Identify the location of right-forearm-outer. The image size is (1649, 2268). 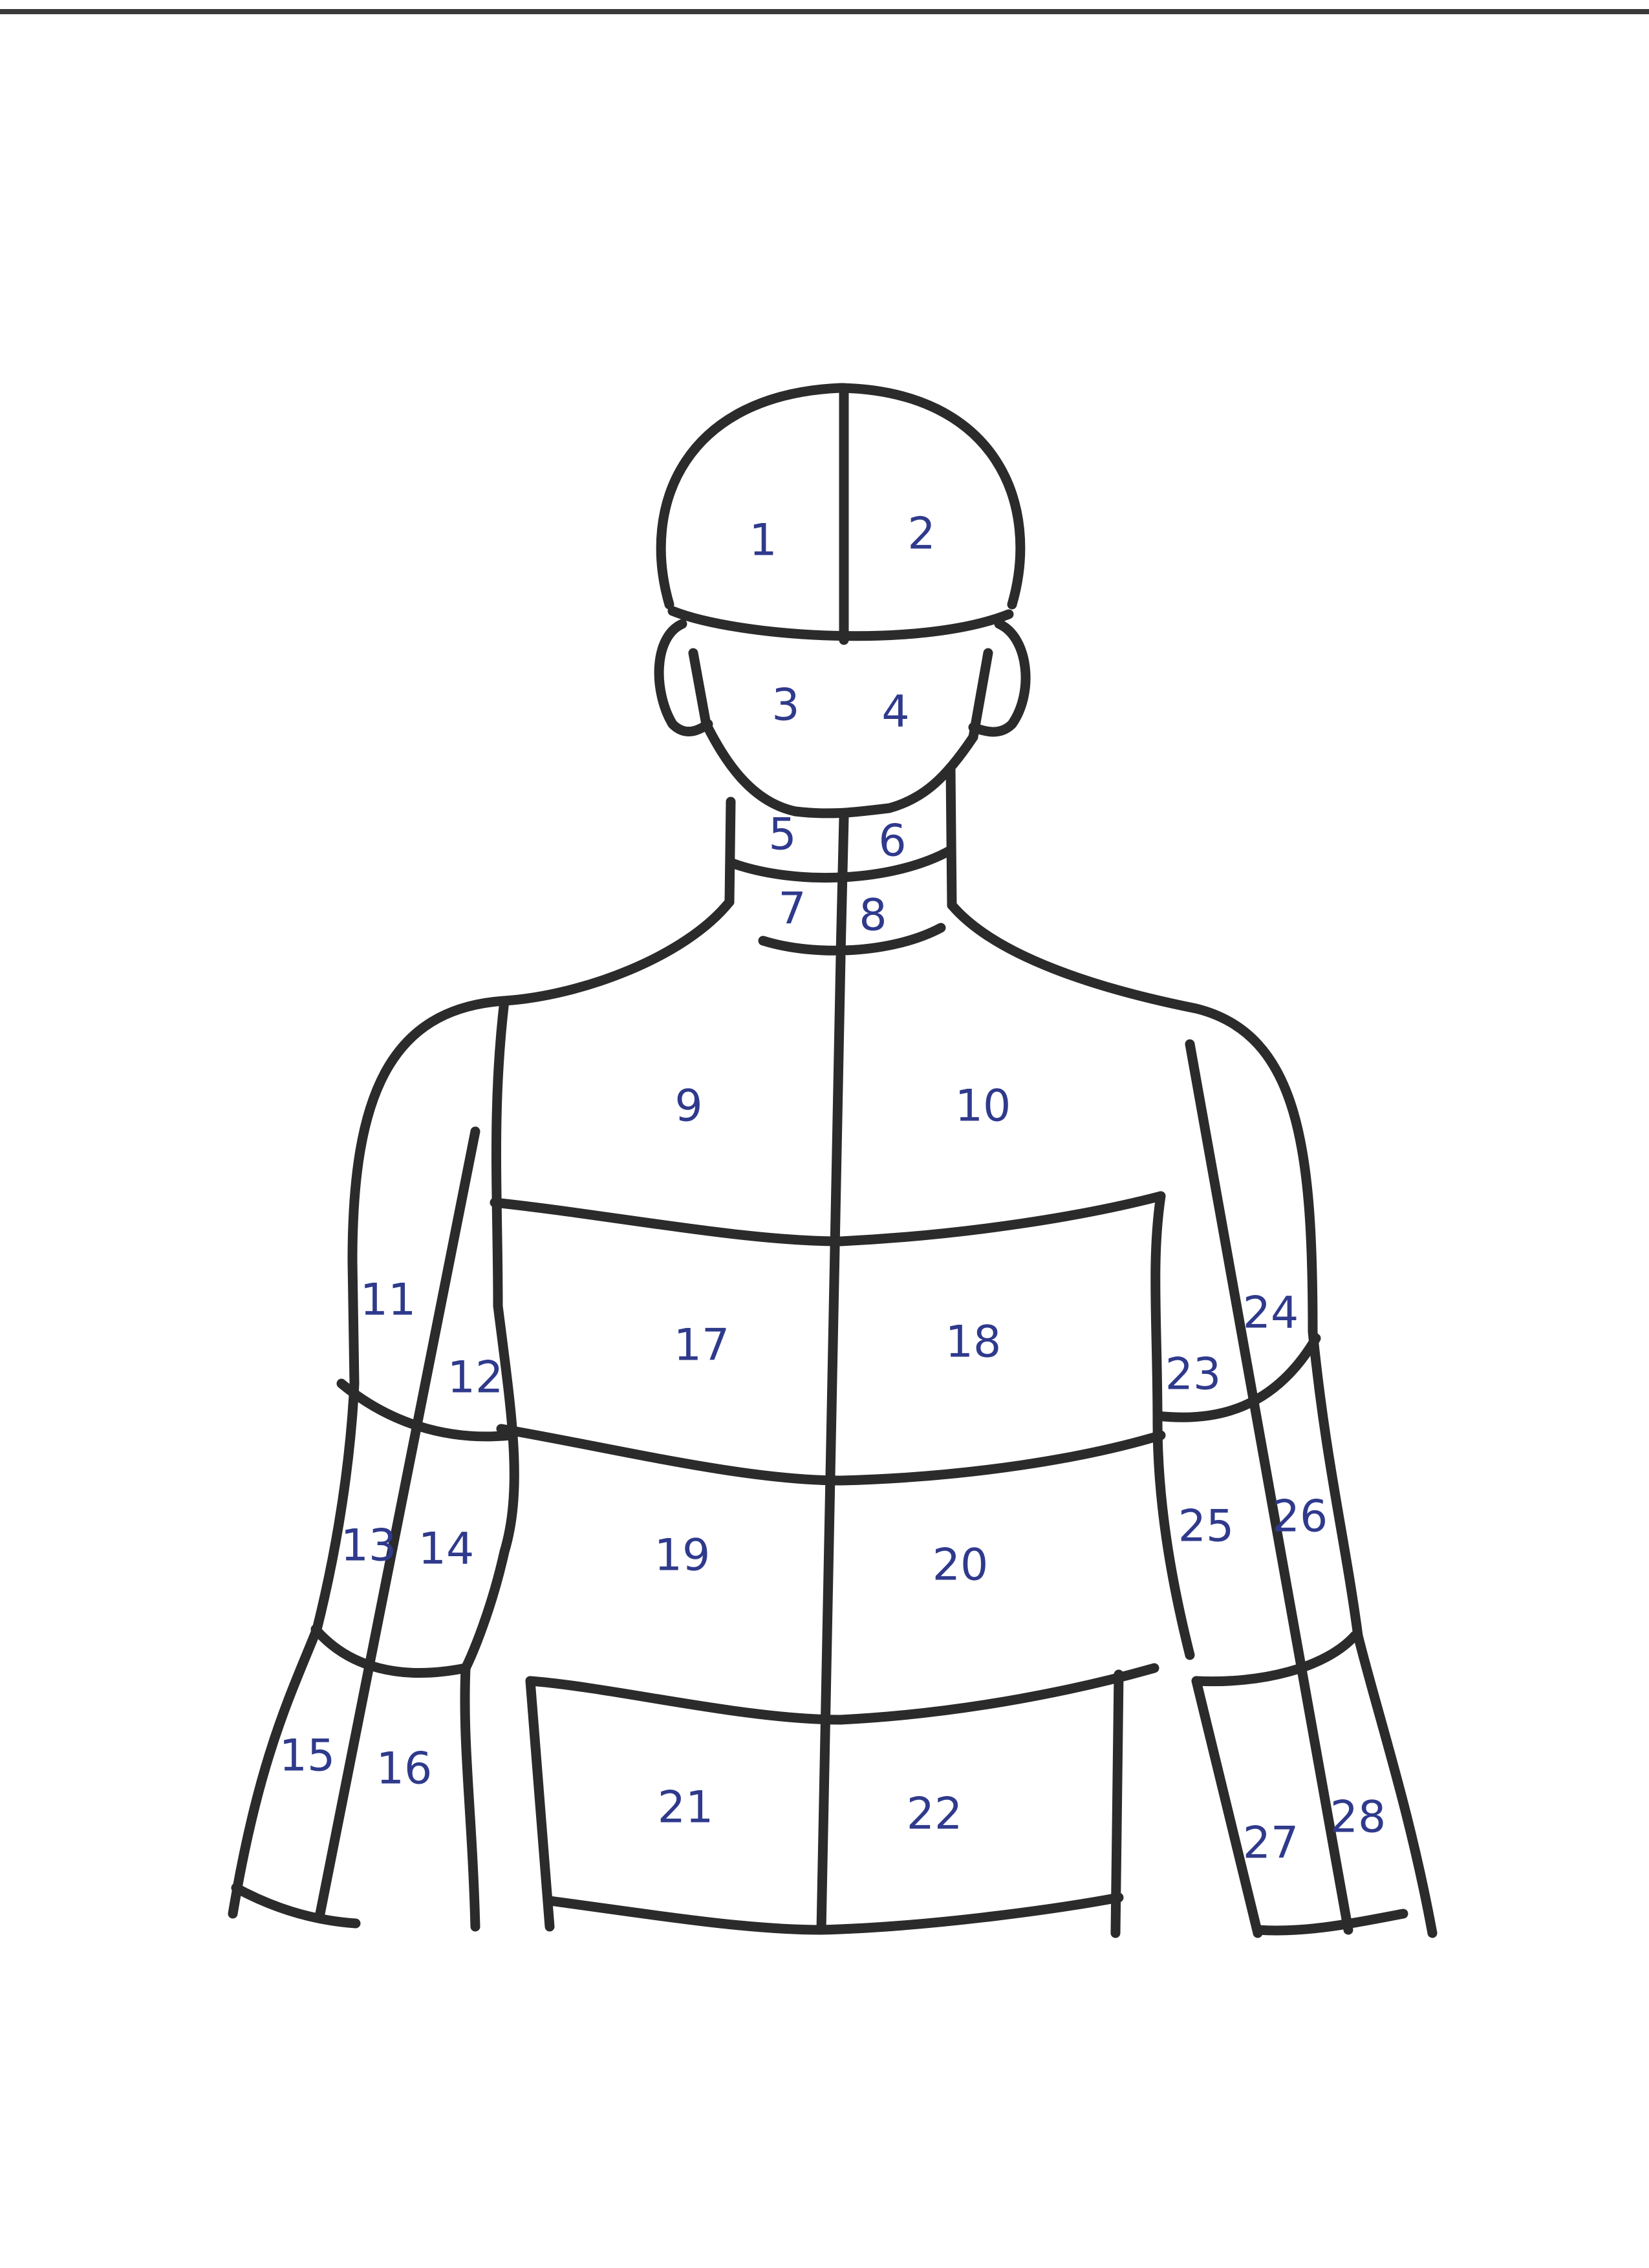
(1227, 1807).